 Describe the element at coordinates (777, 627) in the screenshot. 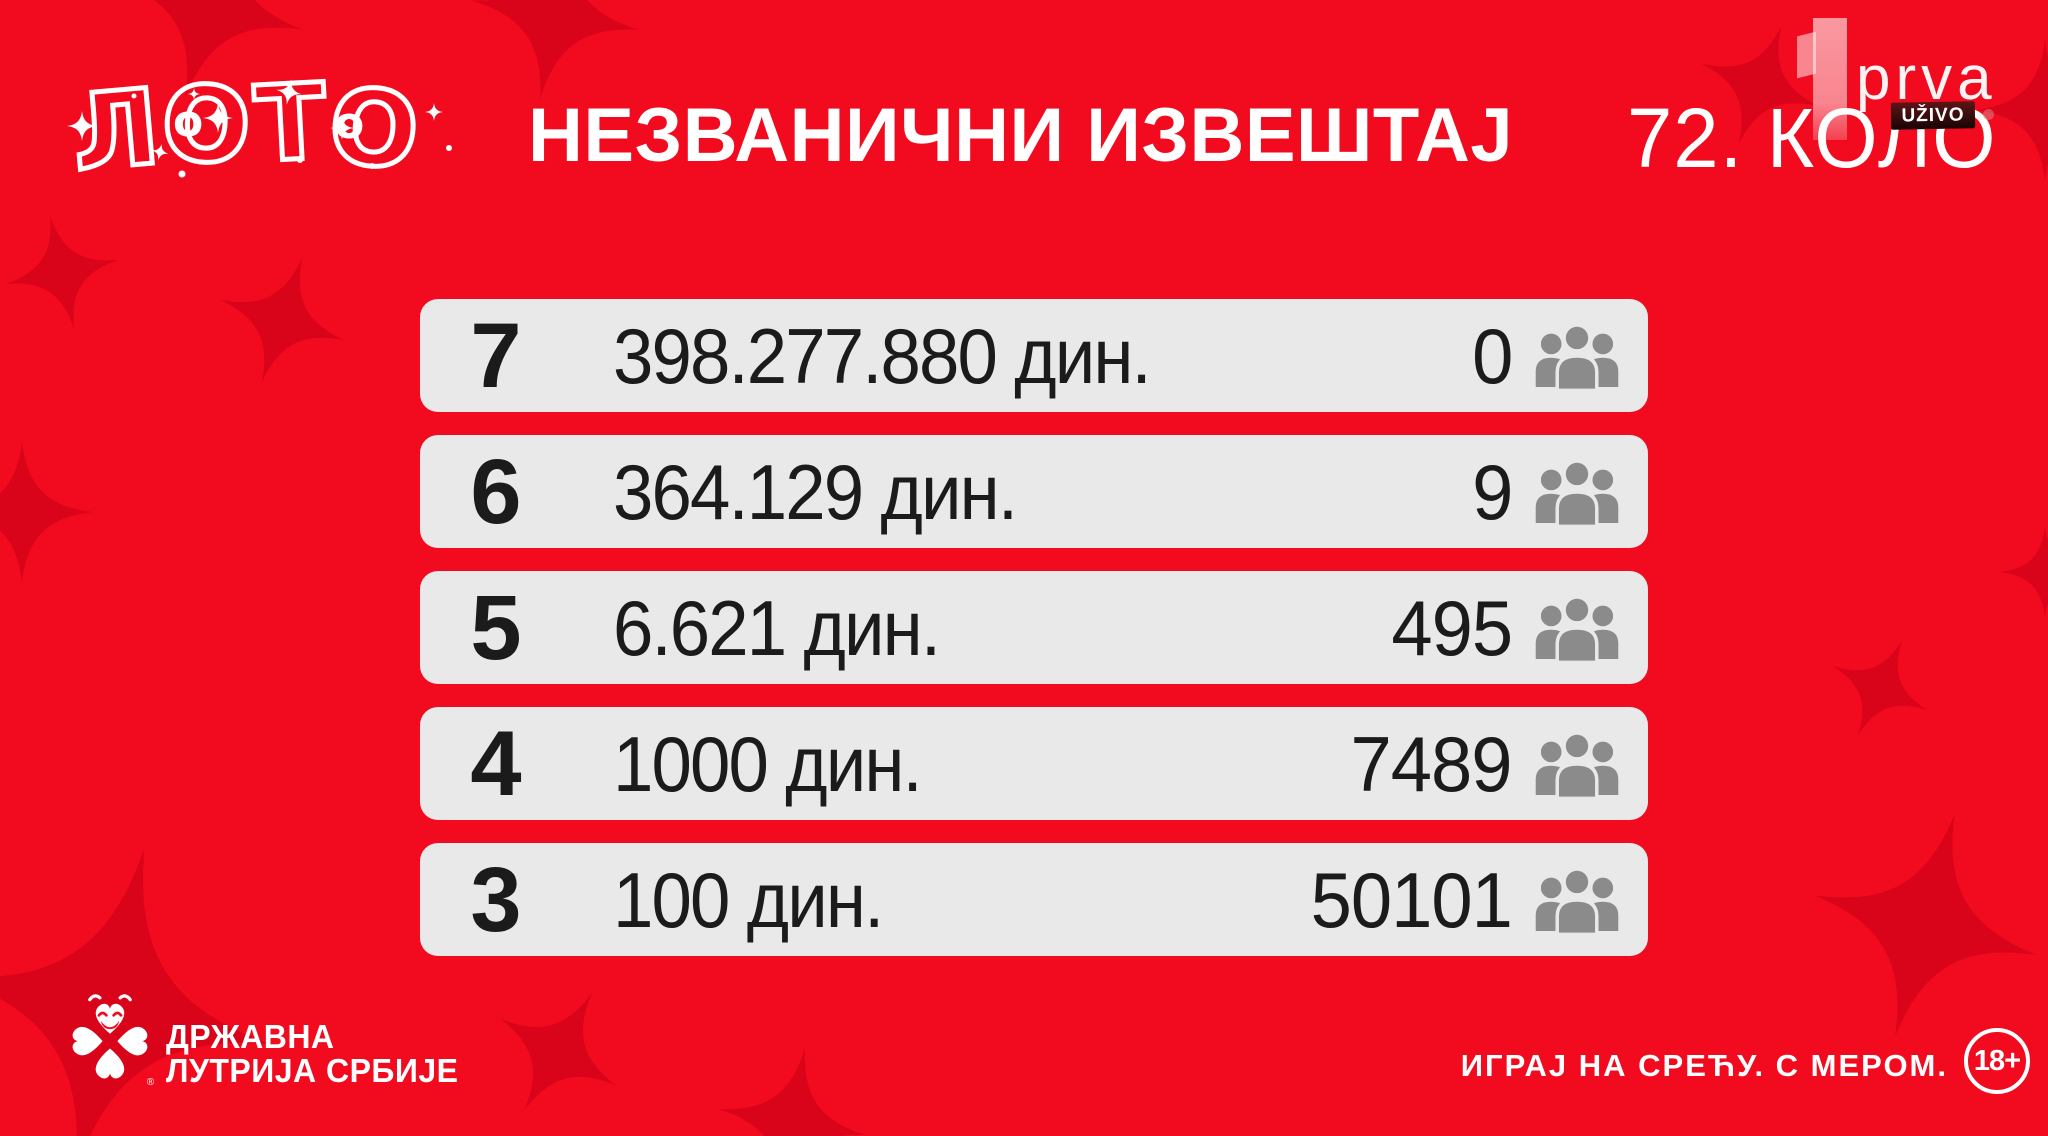

I see `prize-amount: 6.621 дин.` at that location.